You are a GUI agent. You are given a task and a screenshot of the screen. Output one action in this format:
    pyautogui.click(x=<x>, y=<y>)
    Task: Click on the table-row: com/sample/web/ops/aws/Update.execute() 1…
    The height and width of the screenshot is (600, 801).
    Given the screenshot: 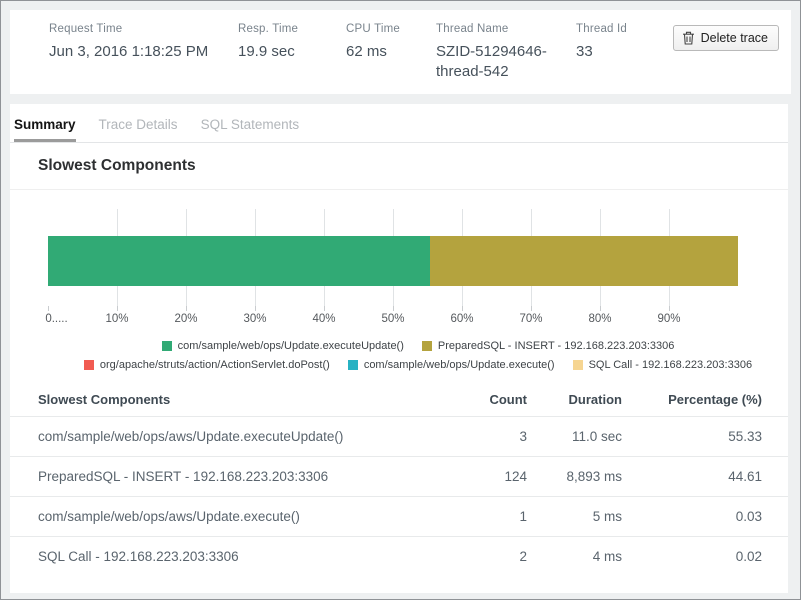 What is the action you would take?
    pyautogui.click(x=399, y=516)
    